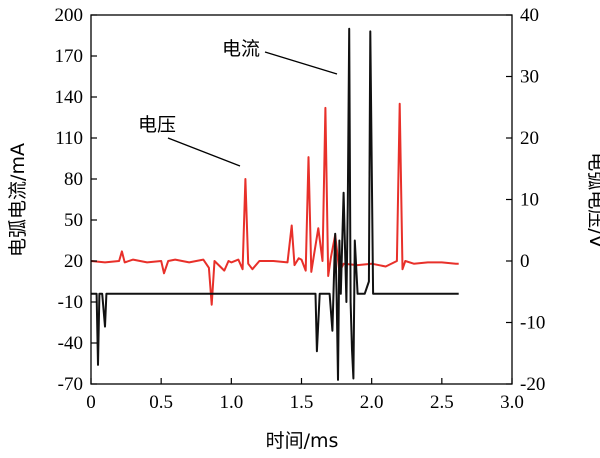  Describe the element at coordinates (302, 402) in the screenshot. I see `x-tick-label: 1.5` at that location.